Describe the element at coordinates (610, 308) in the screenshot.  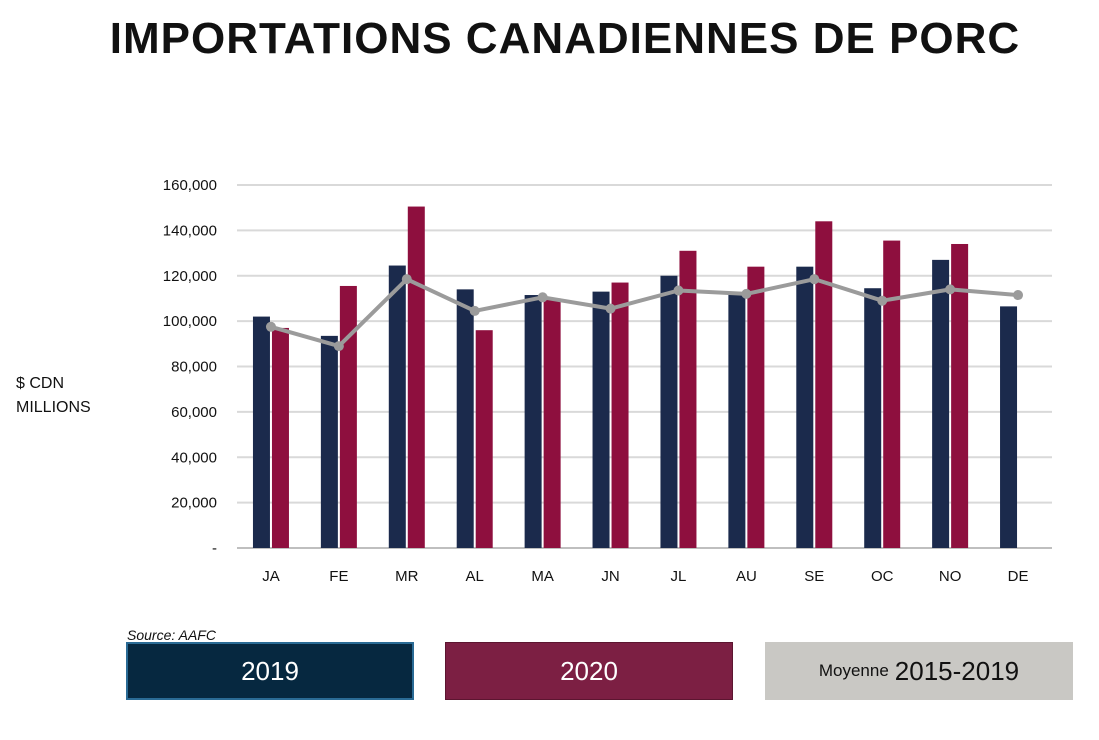
I see `line-point-2015-2019-JN` at that location.